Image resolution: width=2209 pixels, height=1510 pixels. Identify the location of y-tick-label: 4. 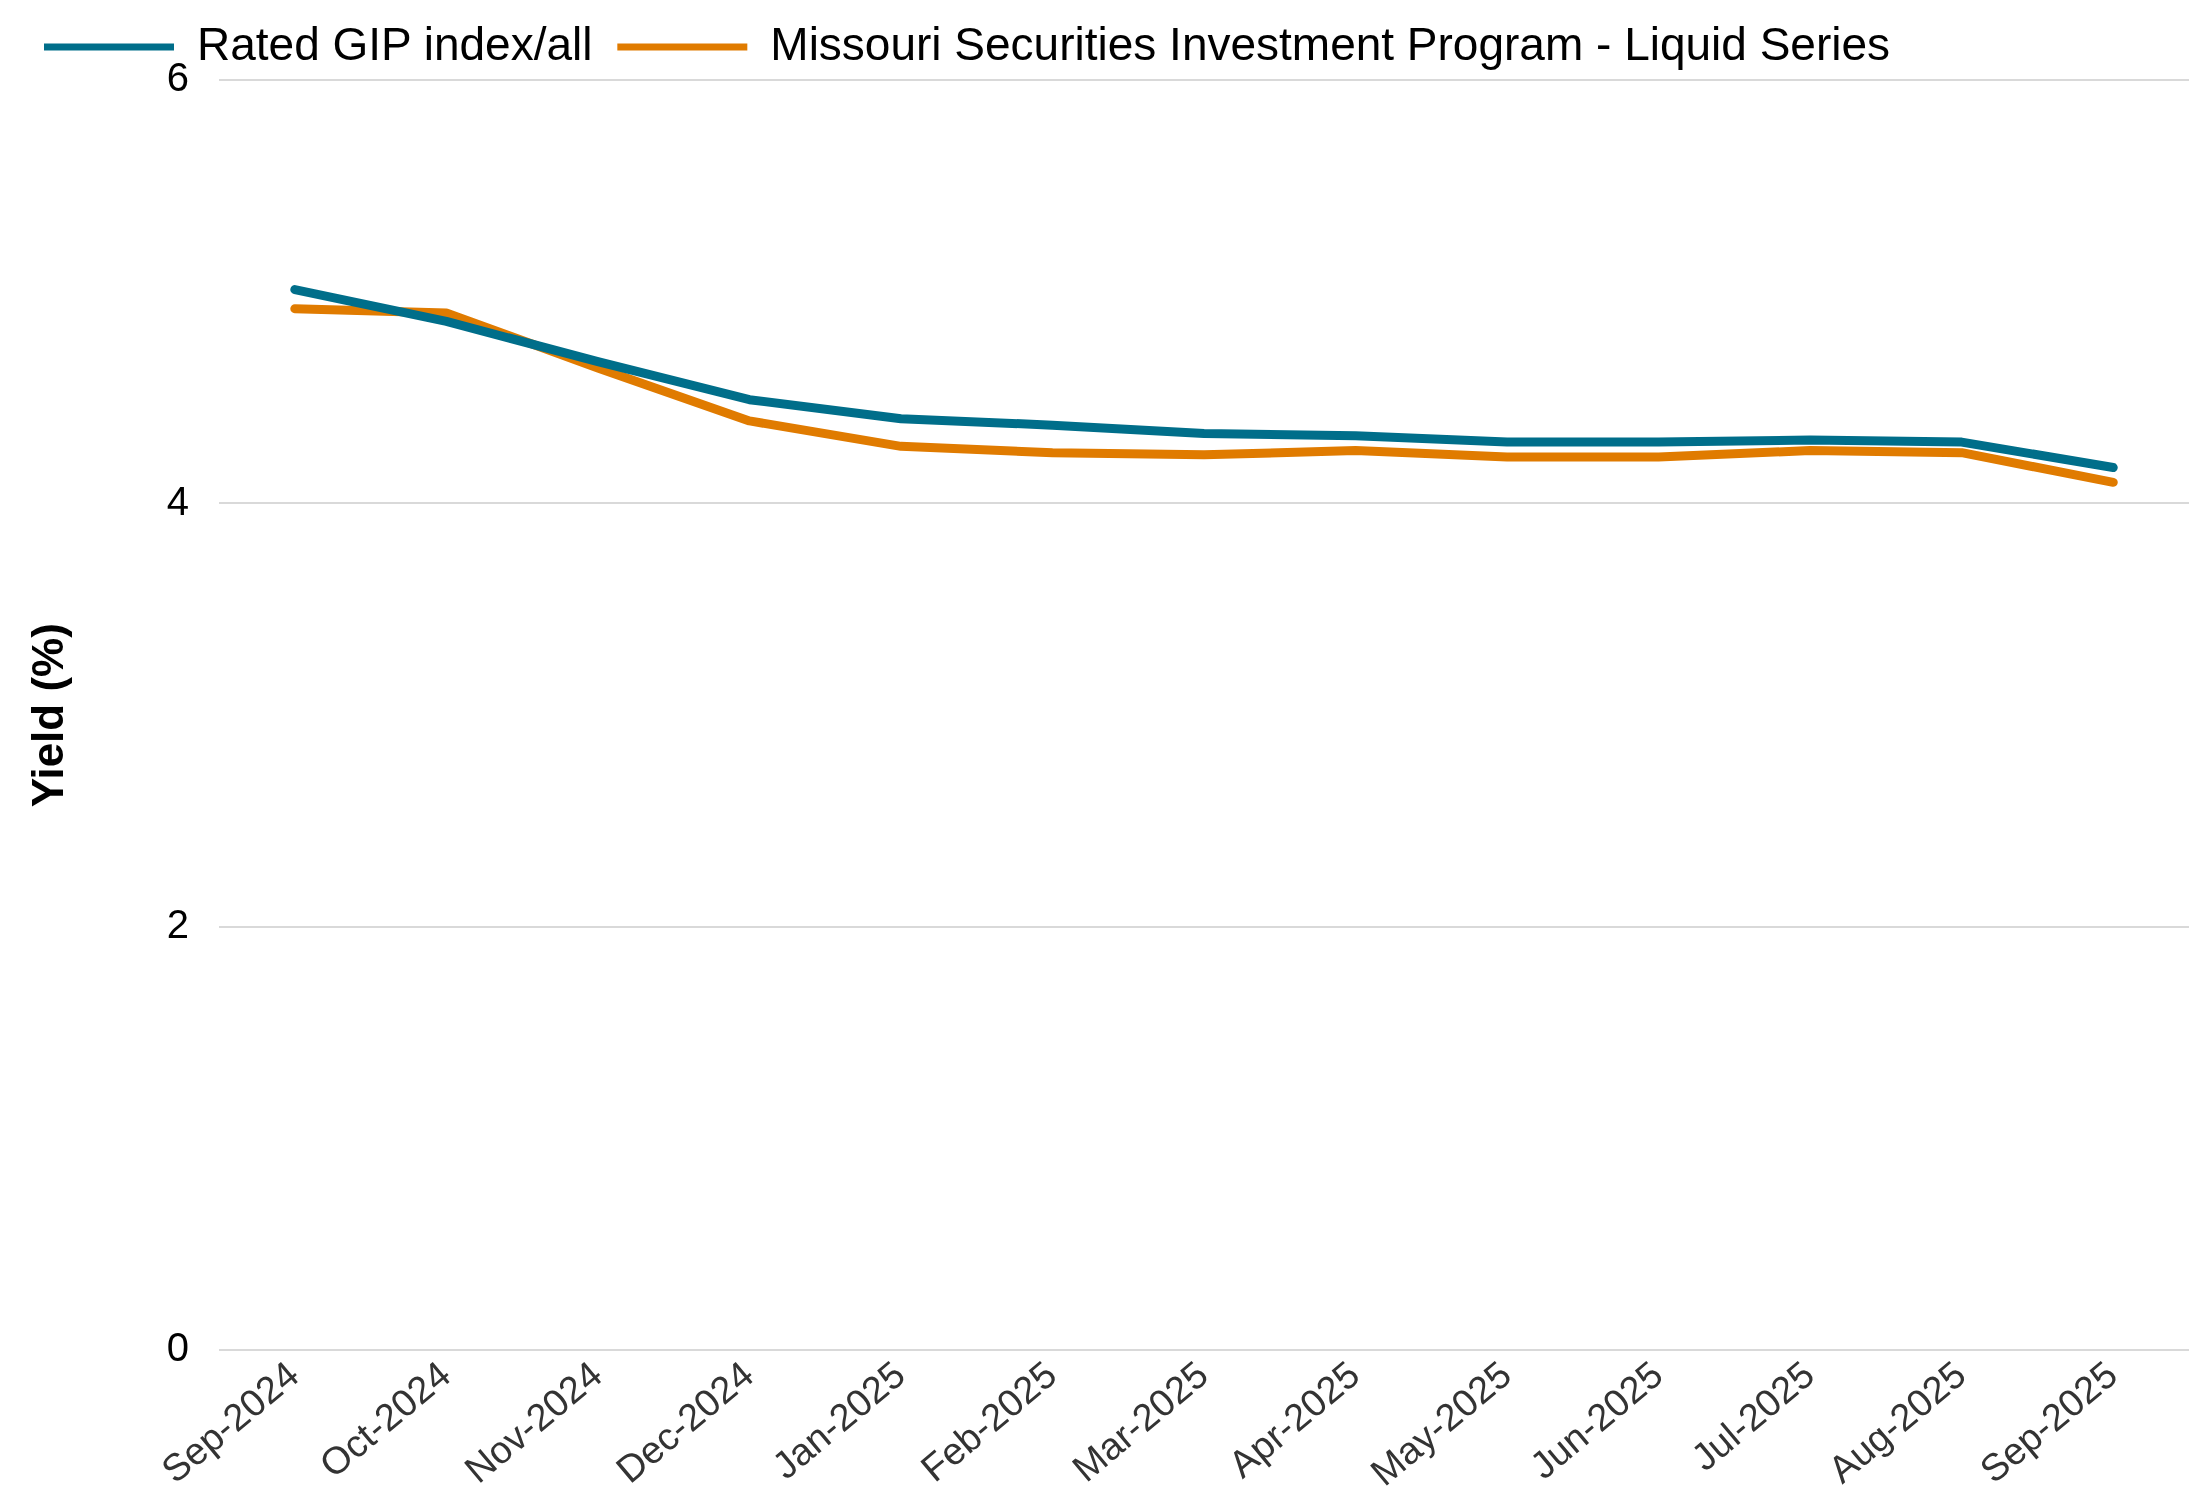
(178, 500).